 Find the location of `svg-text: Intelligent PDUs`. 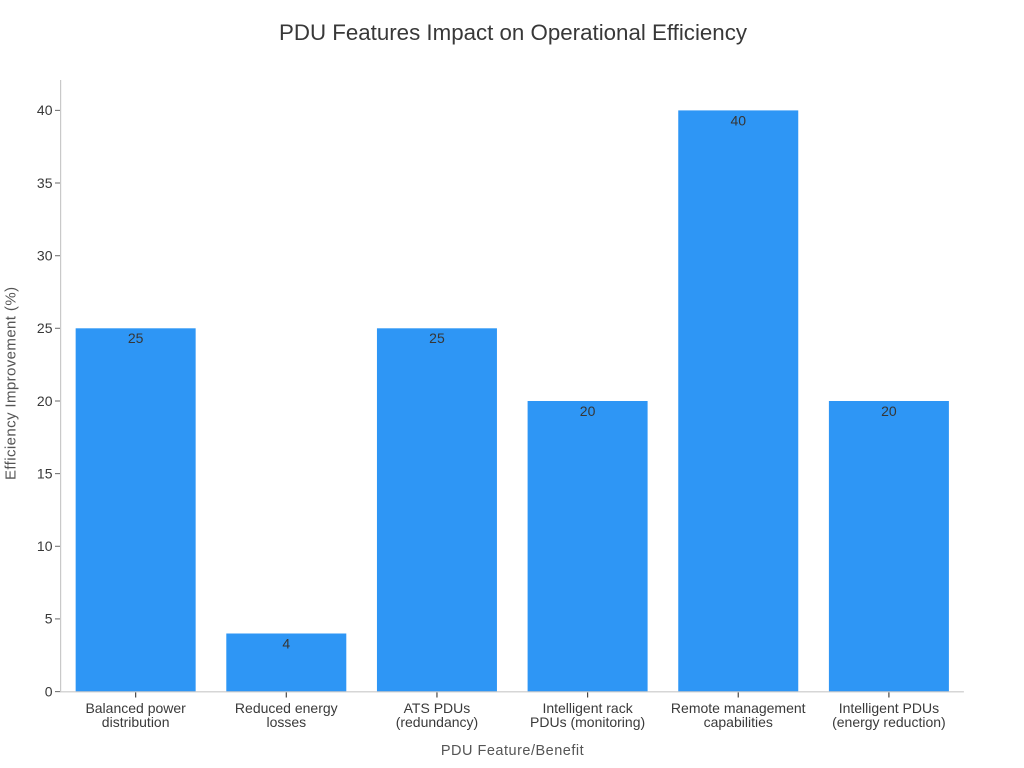

svg-text: Intelligent PDUs is located at coordinates (889, 708).